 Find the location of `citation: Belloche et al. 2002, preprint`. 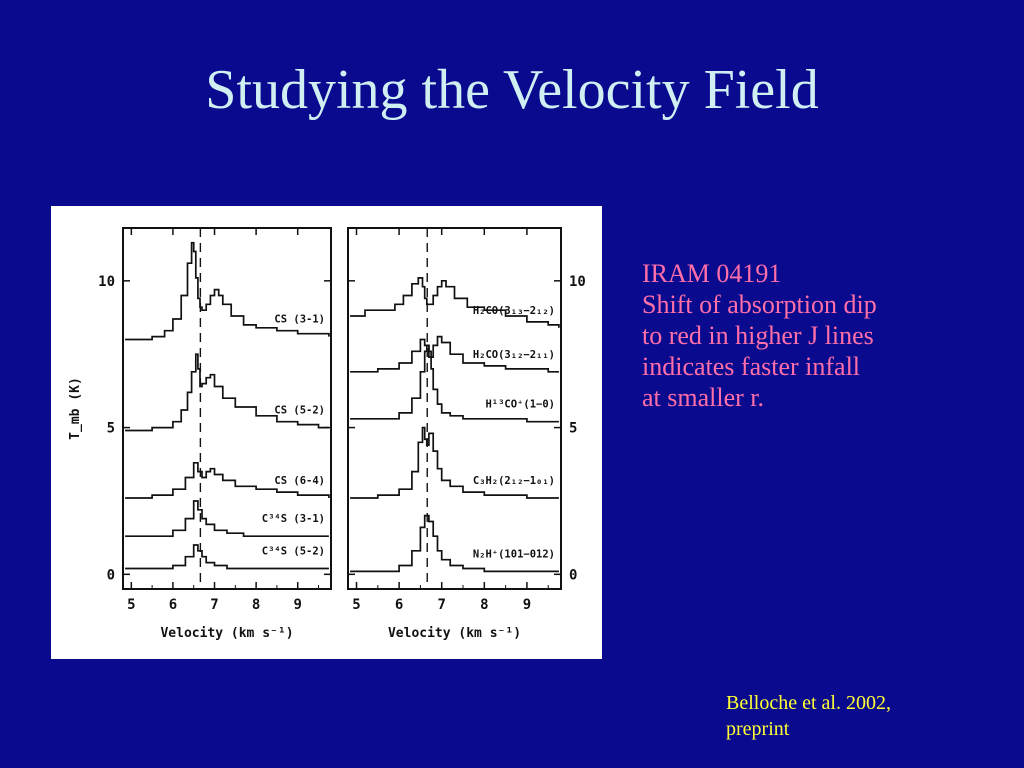

citation: Belloche et al. 2002, preprint is located at coordinates (808, 716).